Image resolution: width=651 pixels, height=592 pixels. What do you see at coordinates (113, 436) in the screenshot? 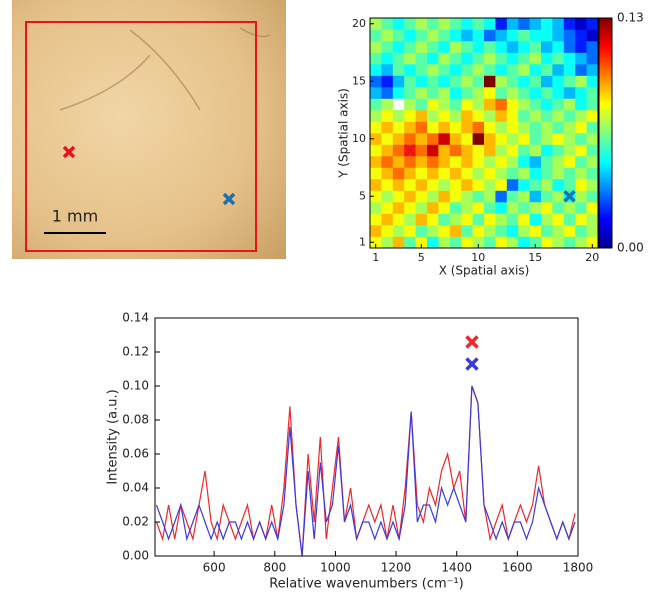
I see `y-axis-label: Intensity (a.u.)` at bounding box center [113, 436].